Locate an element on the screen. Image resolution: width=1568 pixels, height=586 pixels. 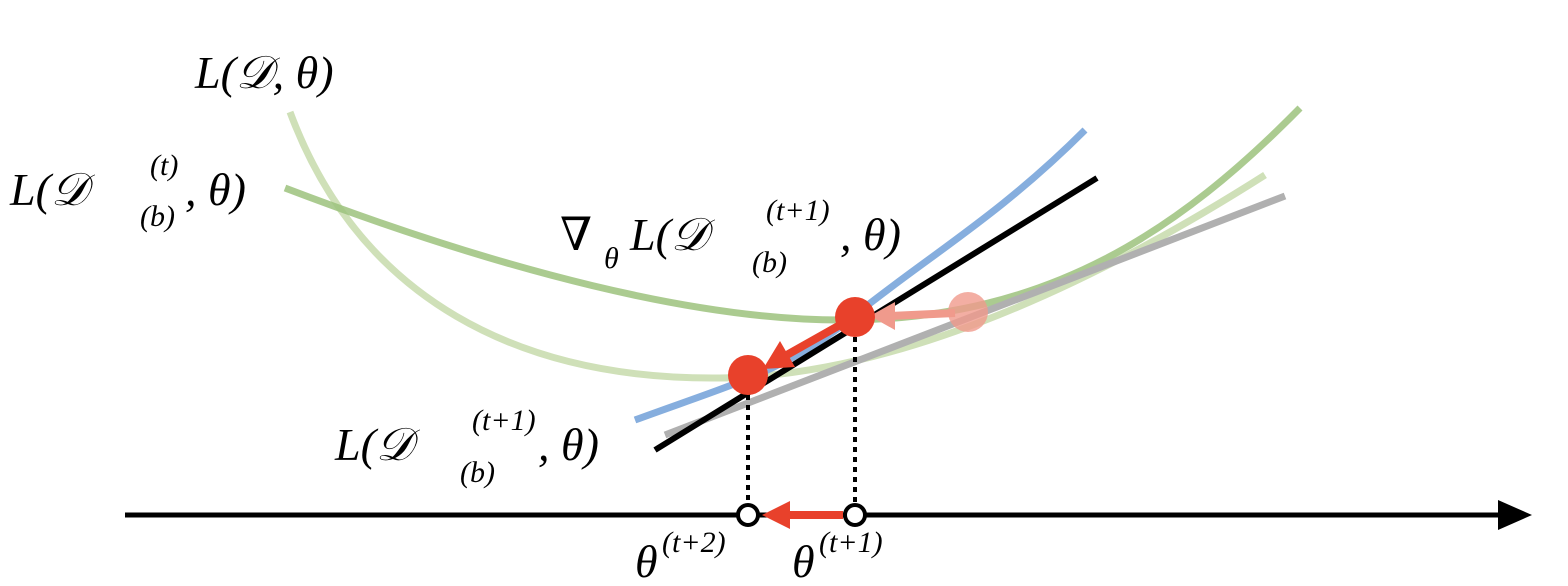
label-theta-t2: θ (t+2) is located at coordinates (680, 556).